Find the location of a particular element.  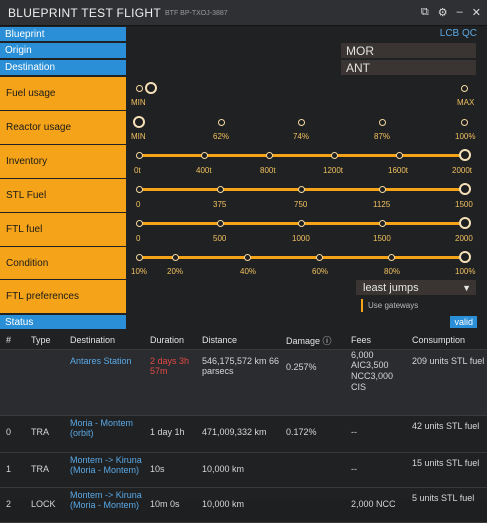

cell-num: 2 is located at coordinates (12, 505).